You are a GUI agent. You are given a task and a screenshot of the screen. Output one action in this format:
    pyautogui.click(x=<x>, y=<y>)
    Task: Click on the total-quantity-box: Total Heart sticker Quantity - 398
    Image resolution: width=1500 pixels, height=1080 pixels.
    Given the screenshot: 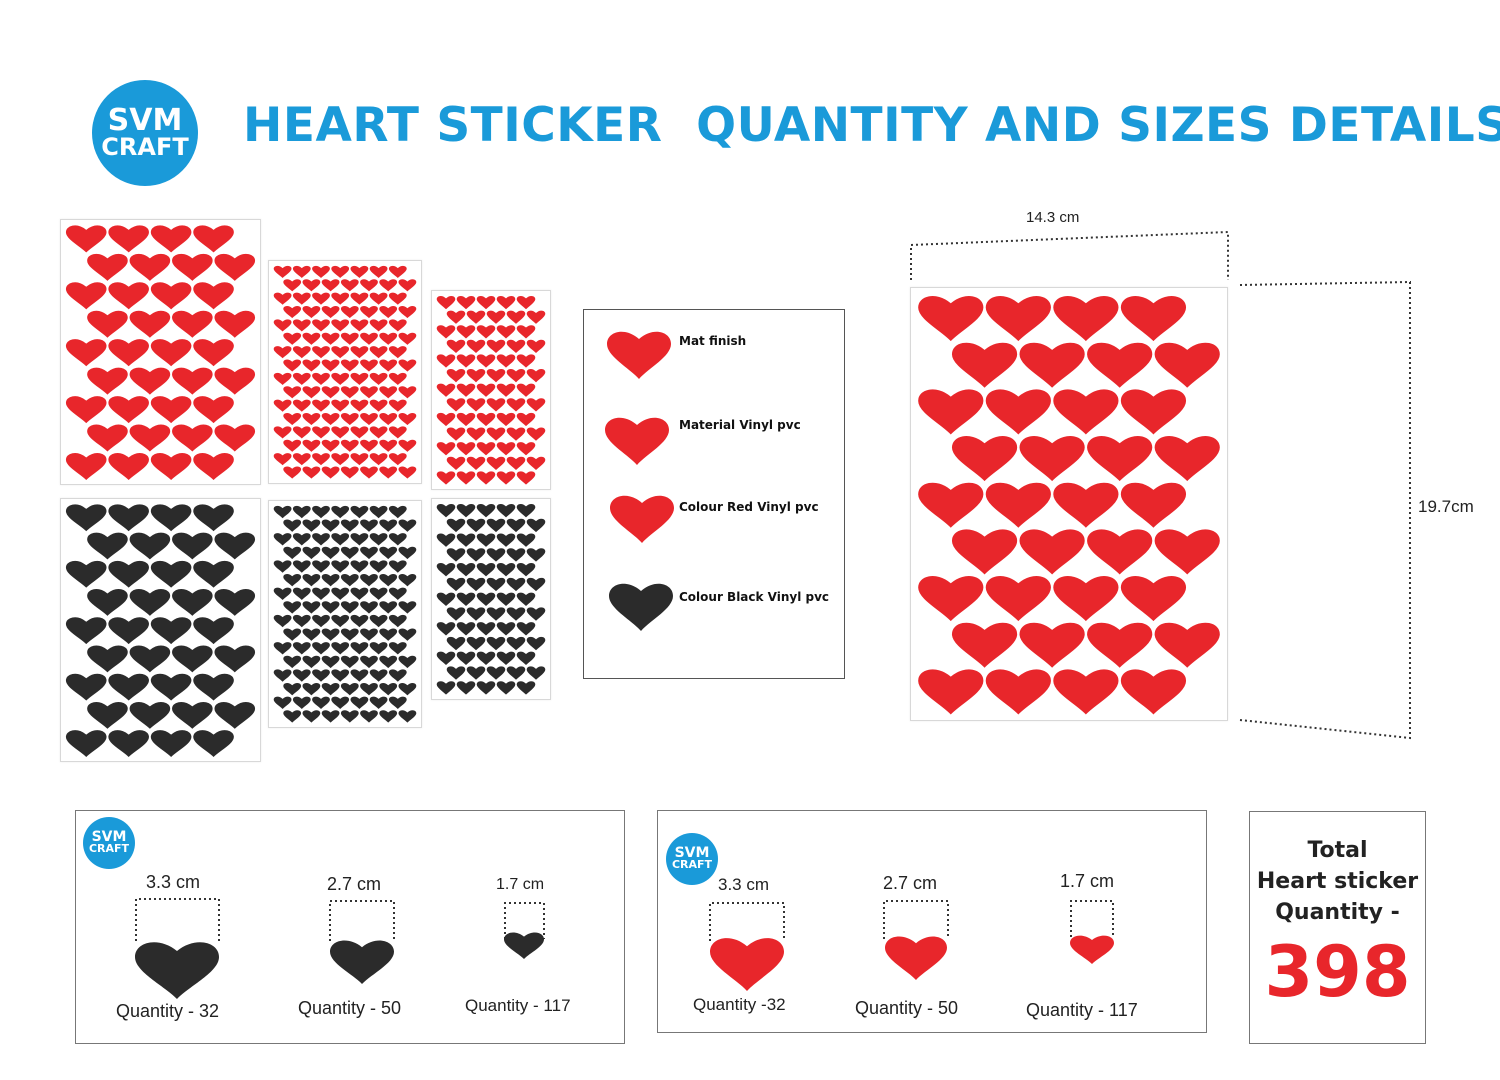 What is the action you would take?
    pyautogui.click(x=1337, y=927)
    